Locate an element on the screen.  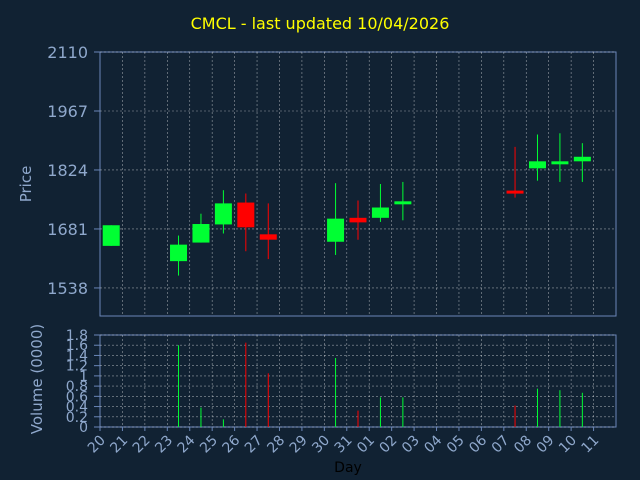
volume-tick-label: 1.4 is located at coordinates (77, 356).